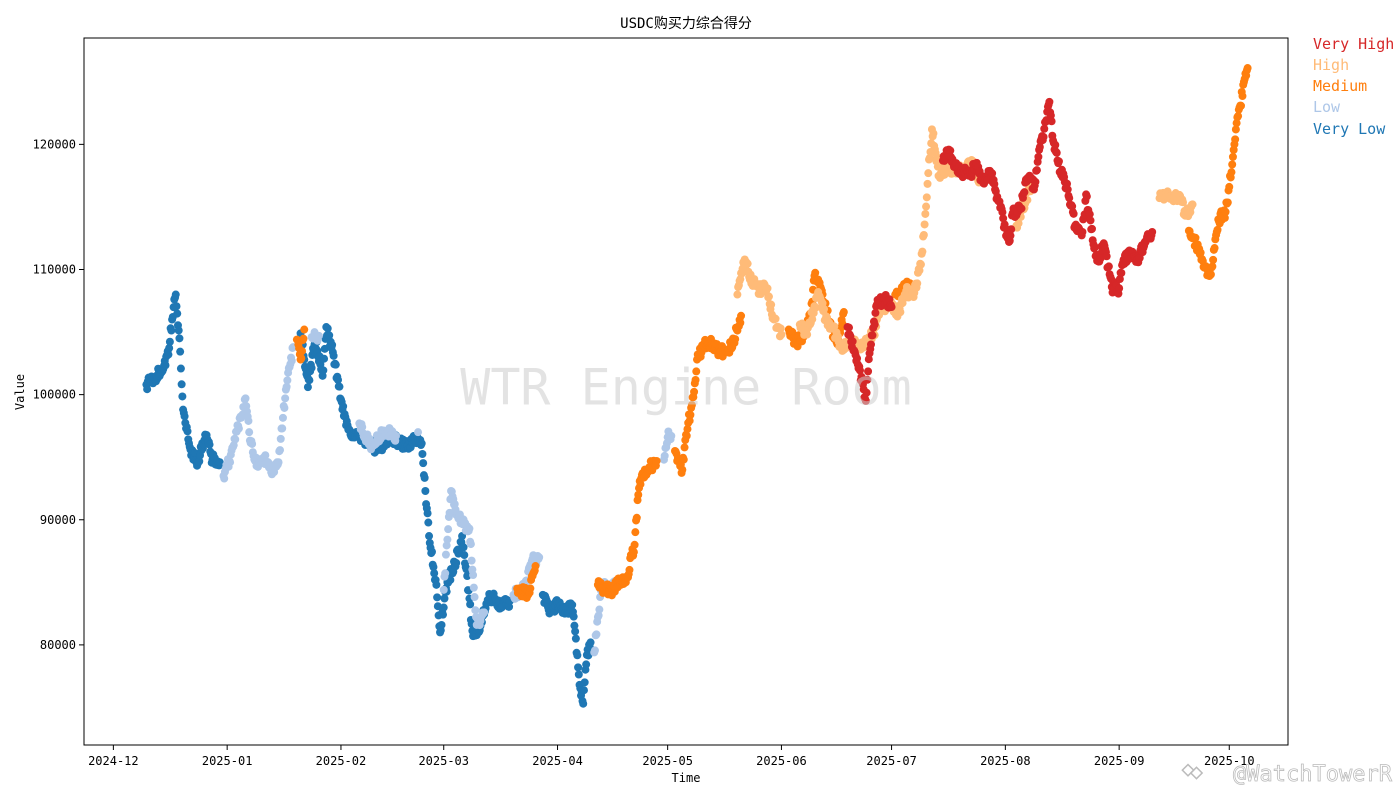 The image size is (1400, 804). I want to click on x-tick-label: 2025-02, so click(341, 761).